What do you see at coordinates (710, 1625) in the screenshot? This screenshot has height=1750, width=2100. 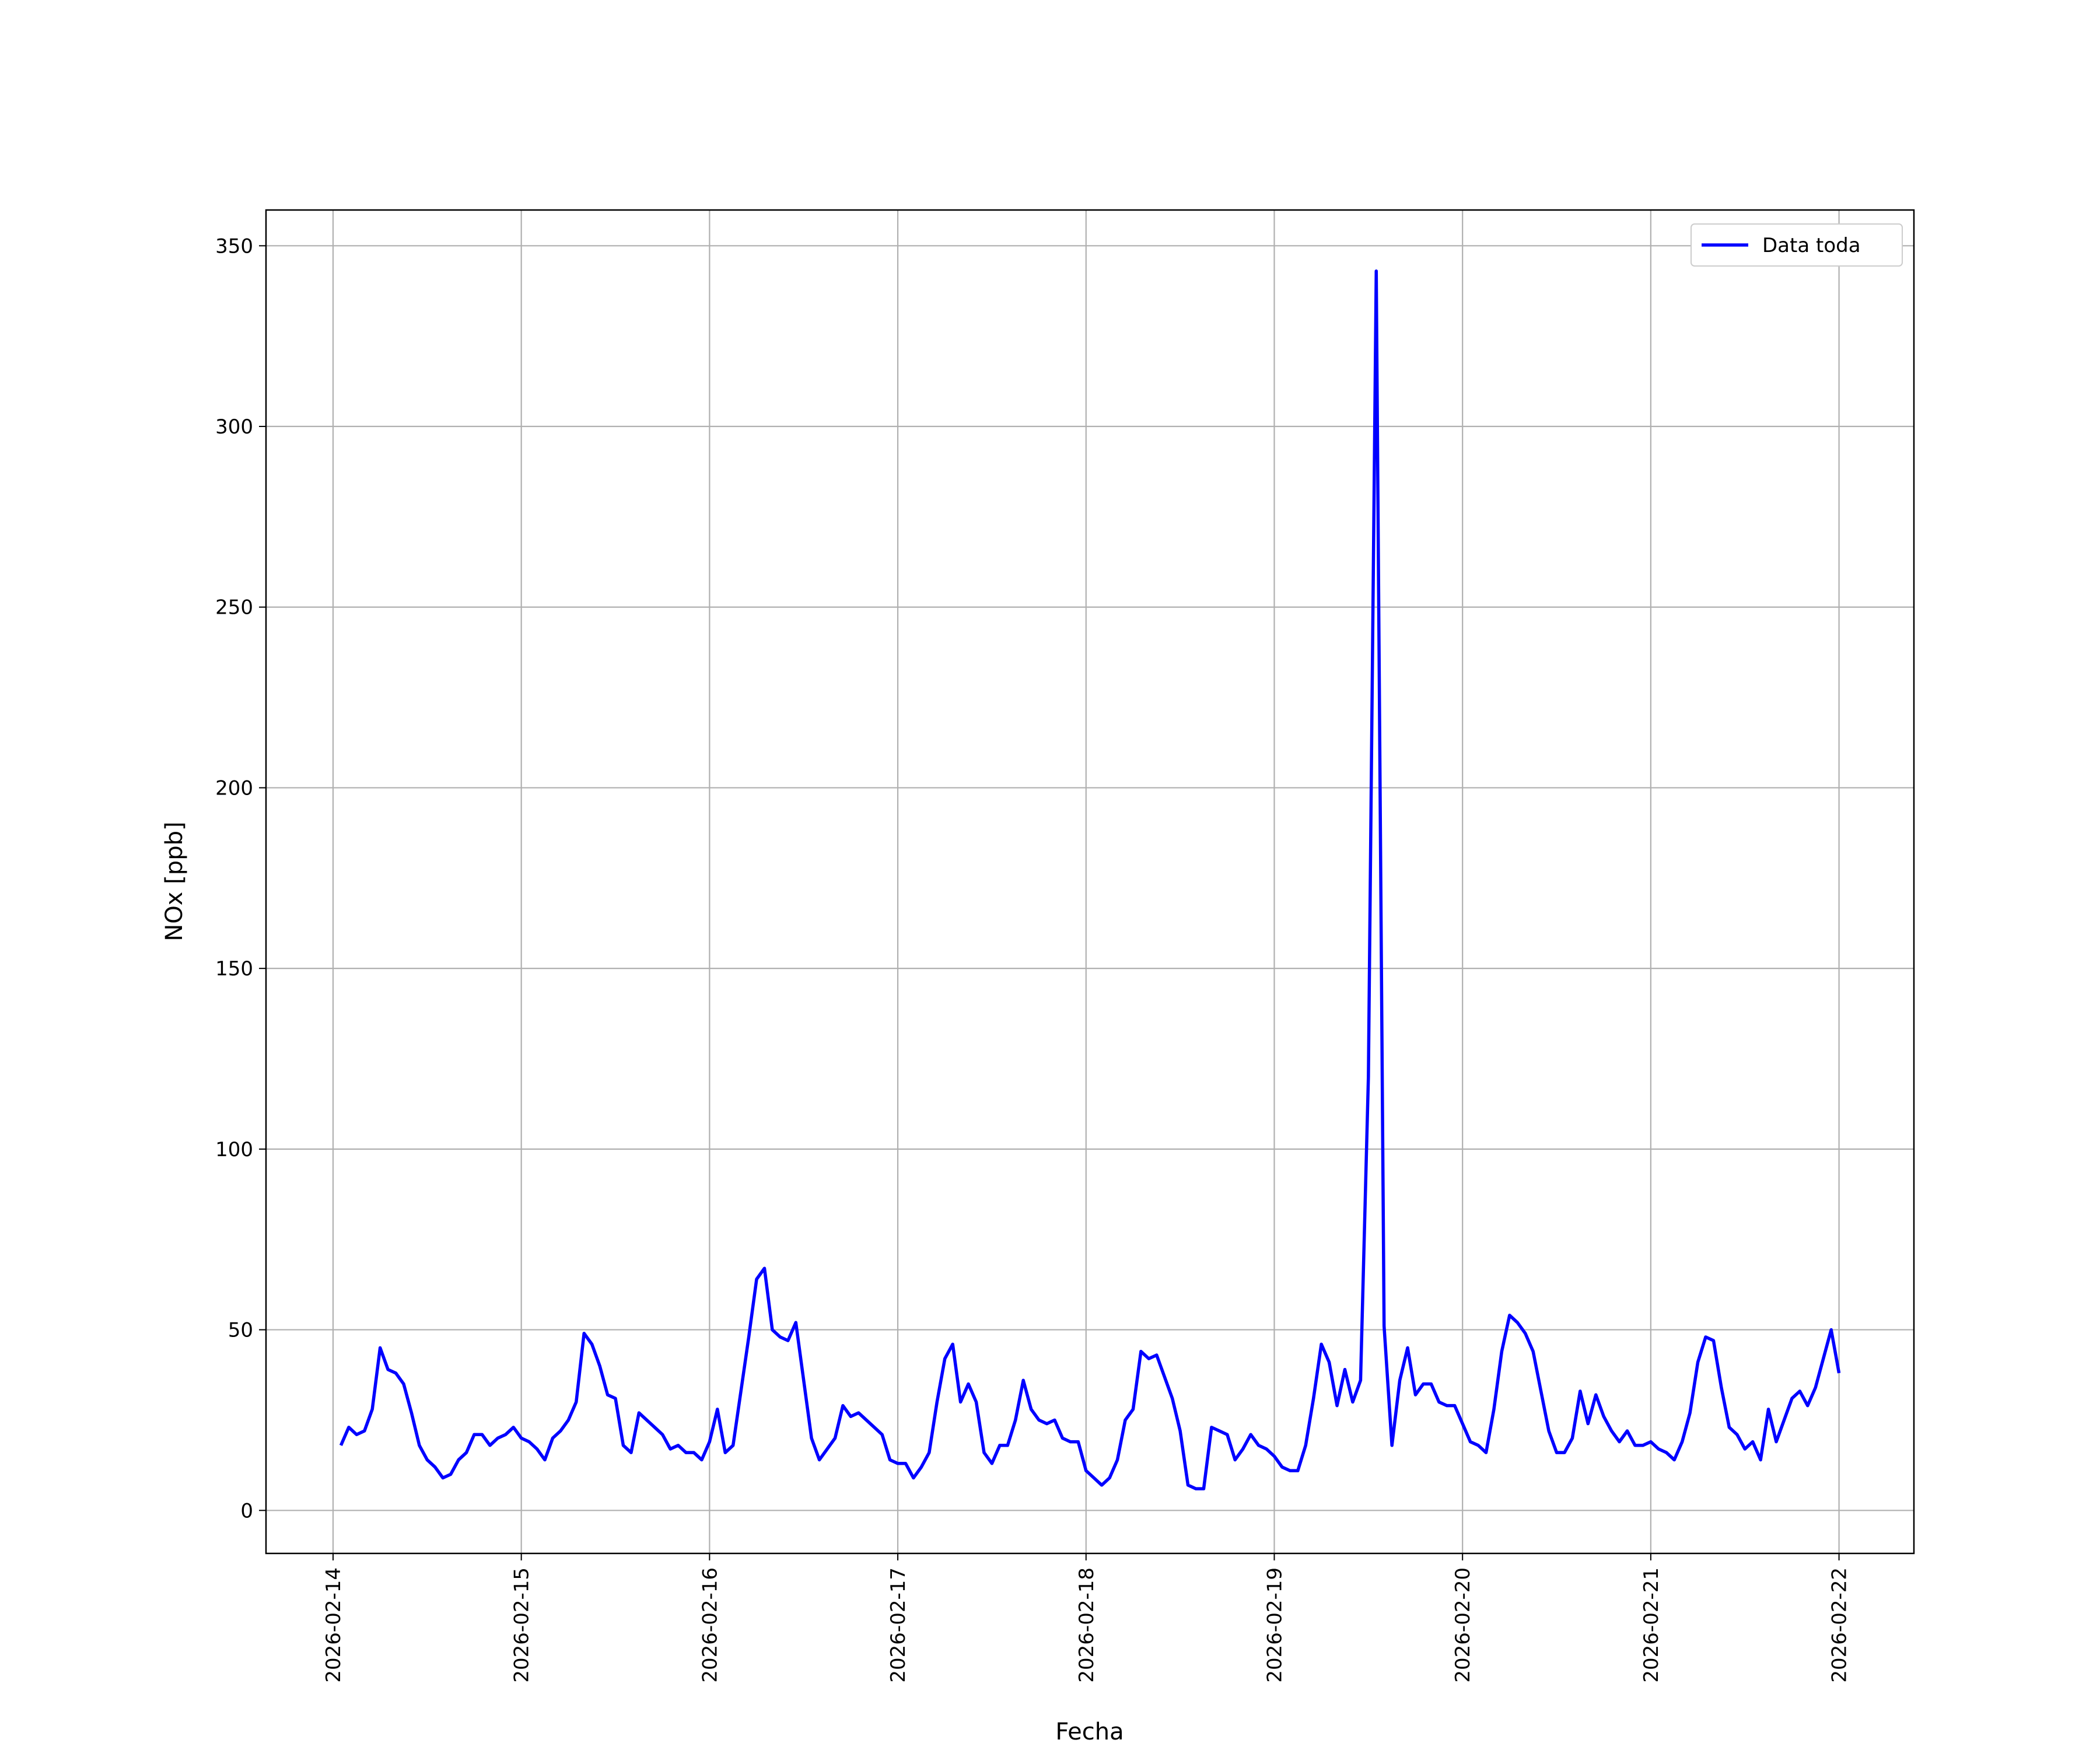 I see `x-tick-label: 2026-02-16` at bounding box center [710, 1625].